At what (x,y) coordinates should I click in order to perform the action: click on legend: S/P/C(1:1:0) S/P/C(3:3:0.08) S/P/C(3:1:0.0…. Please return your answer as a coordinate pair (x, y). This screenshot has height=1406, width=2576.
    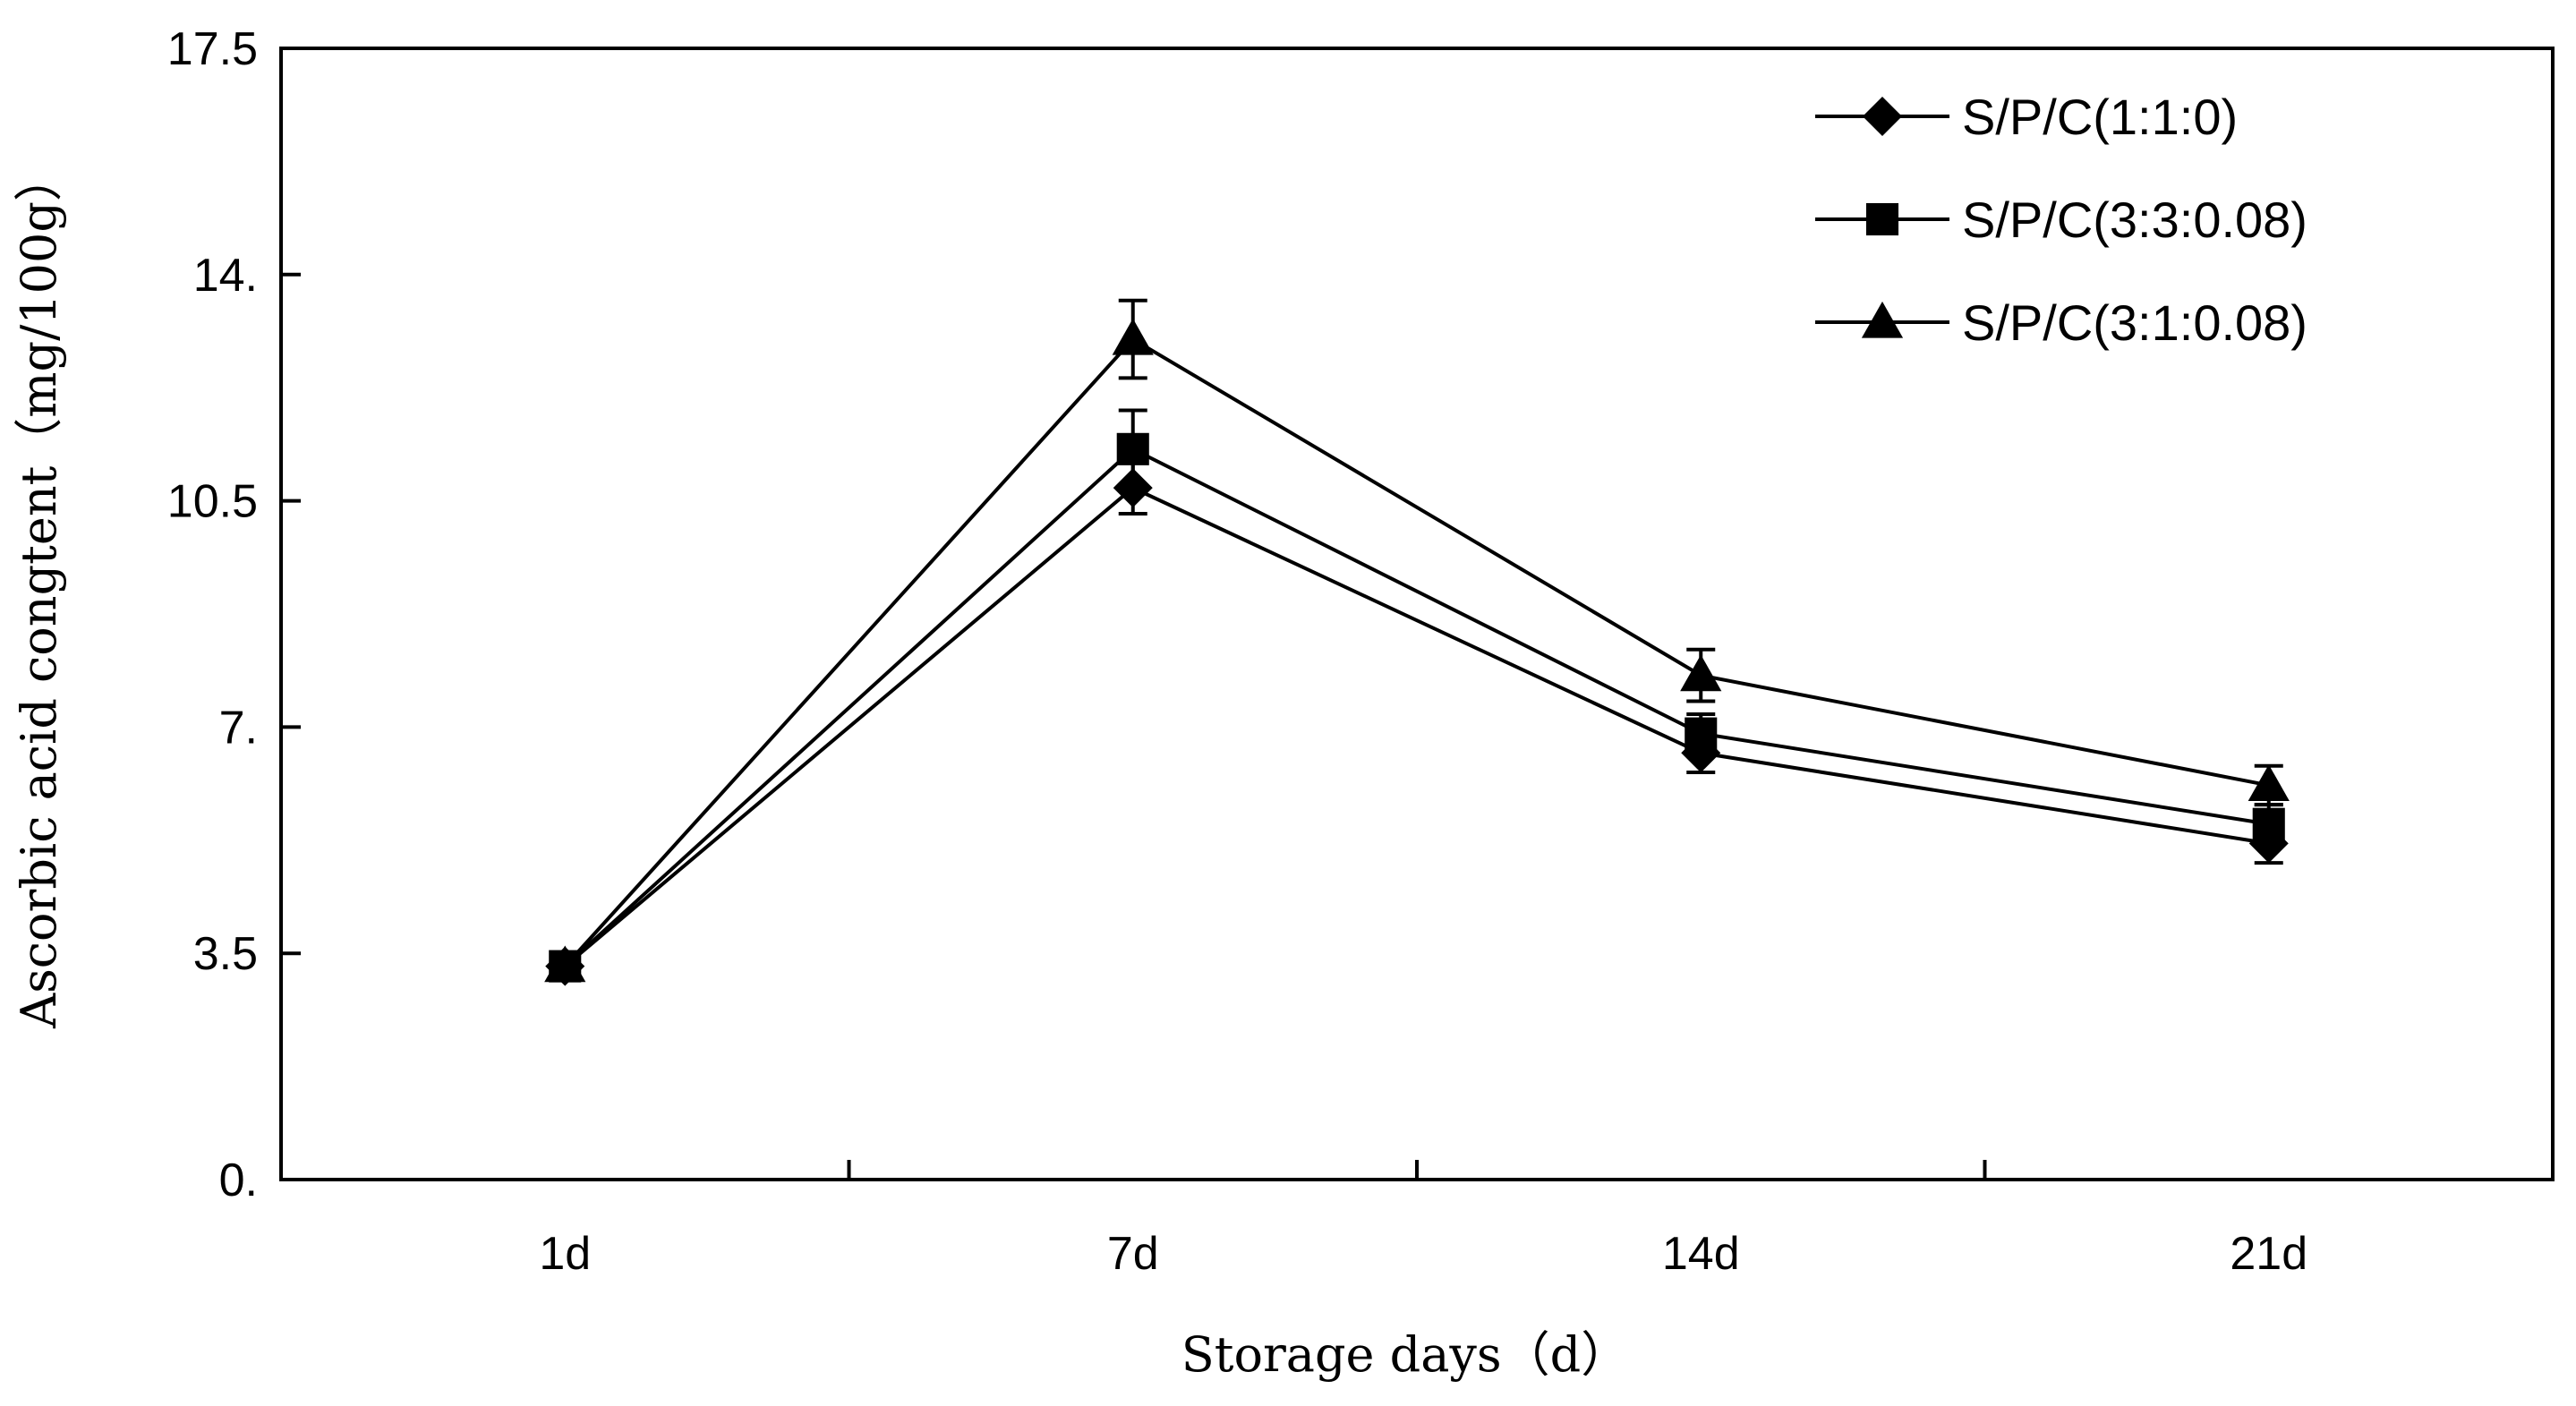
    Looking at the image, I should click on (2061, 220).